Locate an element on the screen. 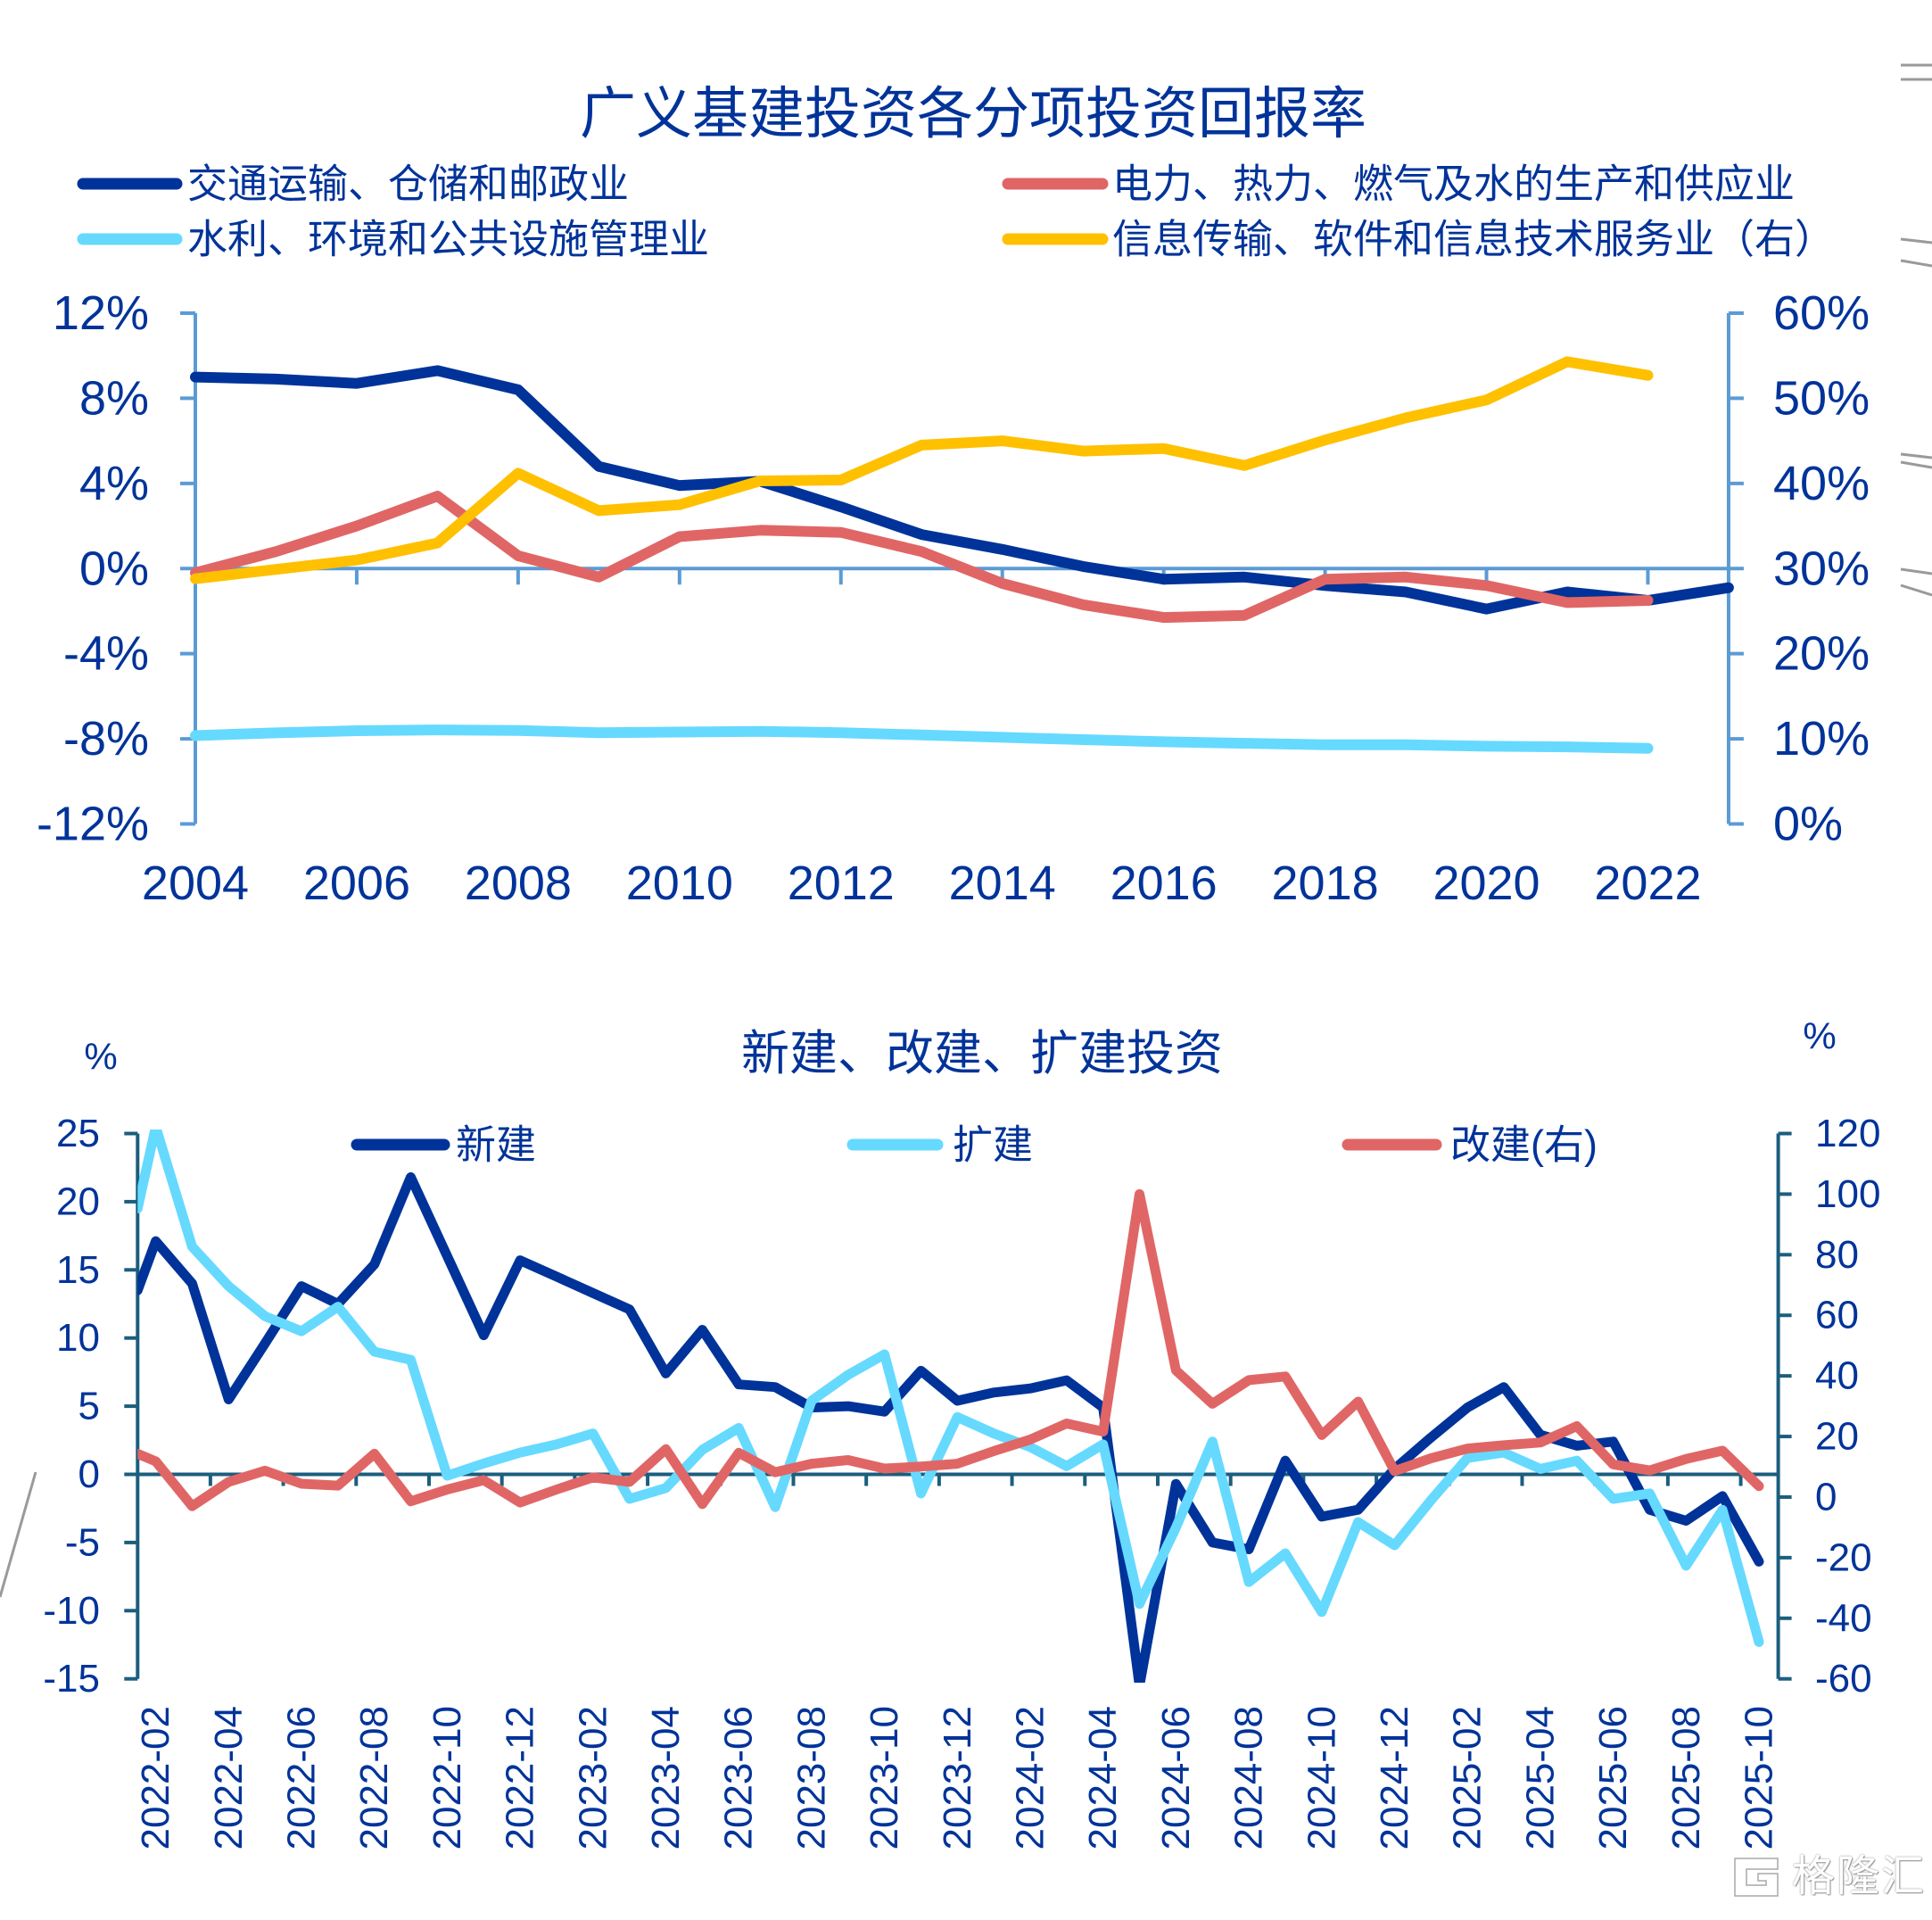 The height and width of the screenshot is (1920, 1932). series-line-information-tech is located at coordinates (922, 470).